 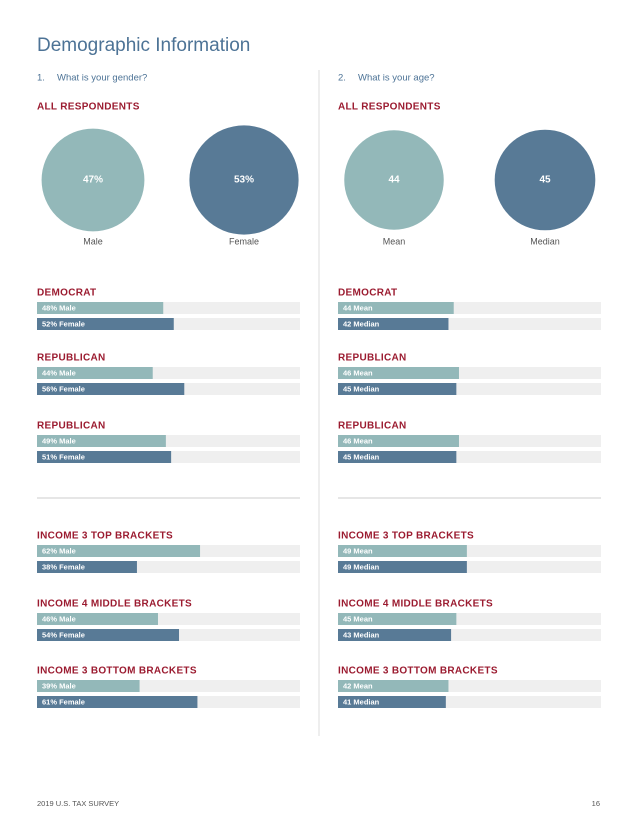 I want to click on bar-label: 46% Male, so click(x=59, y=618).